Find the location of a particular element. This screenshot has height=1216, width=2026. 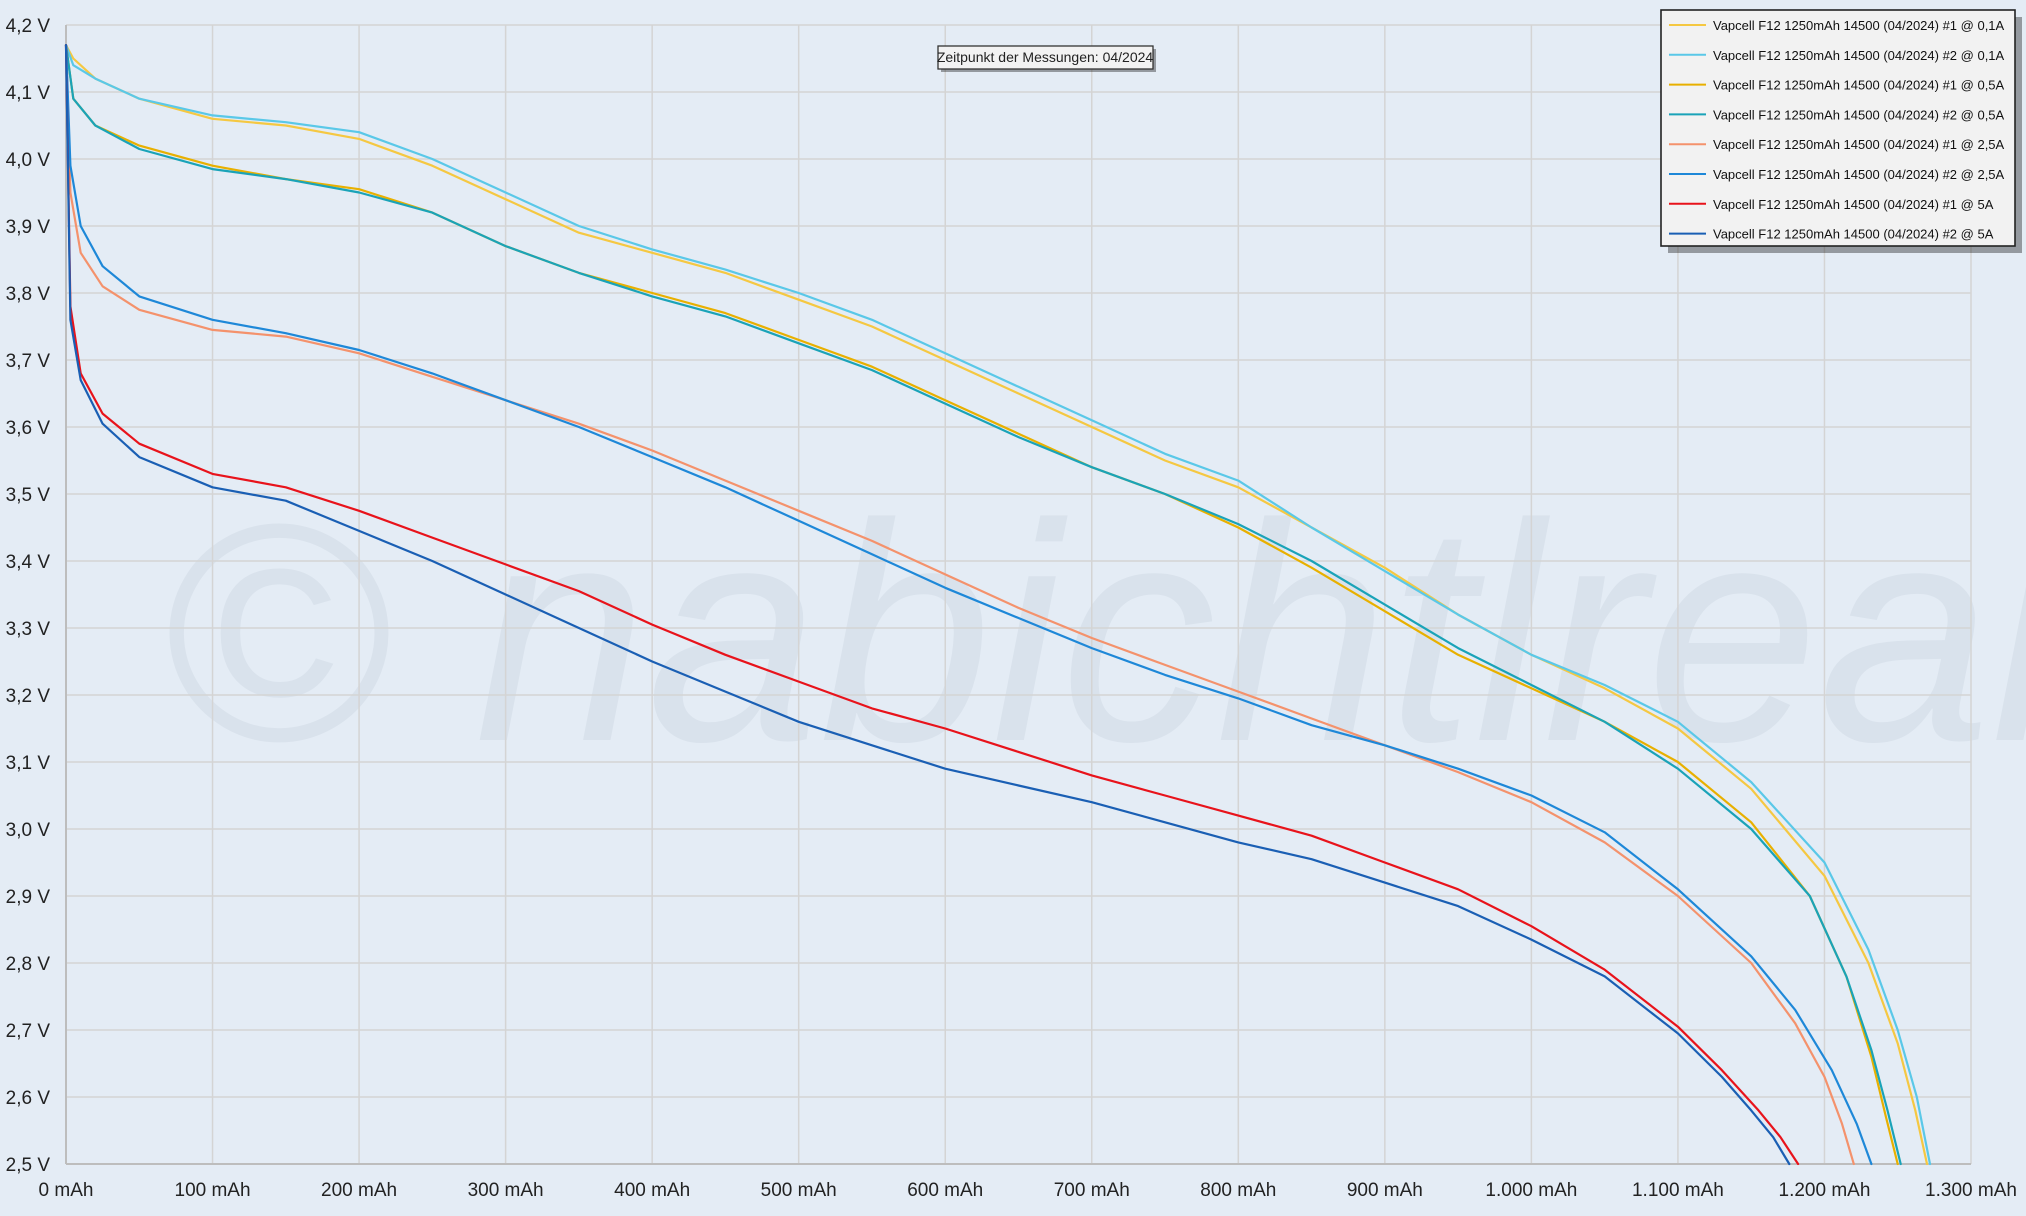

x-tick-label: 300 mAh is located at coordinates (506, 1190).